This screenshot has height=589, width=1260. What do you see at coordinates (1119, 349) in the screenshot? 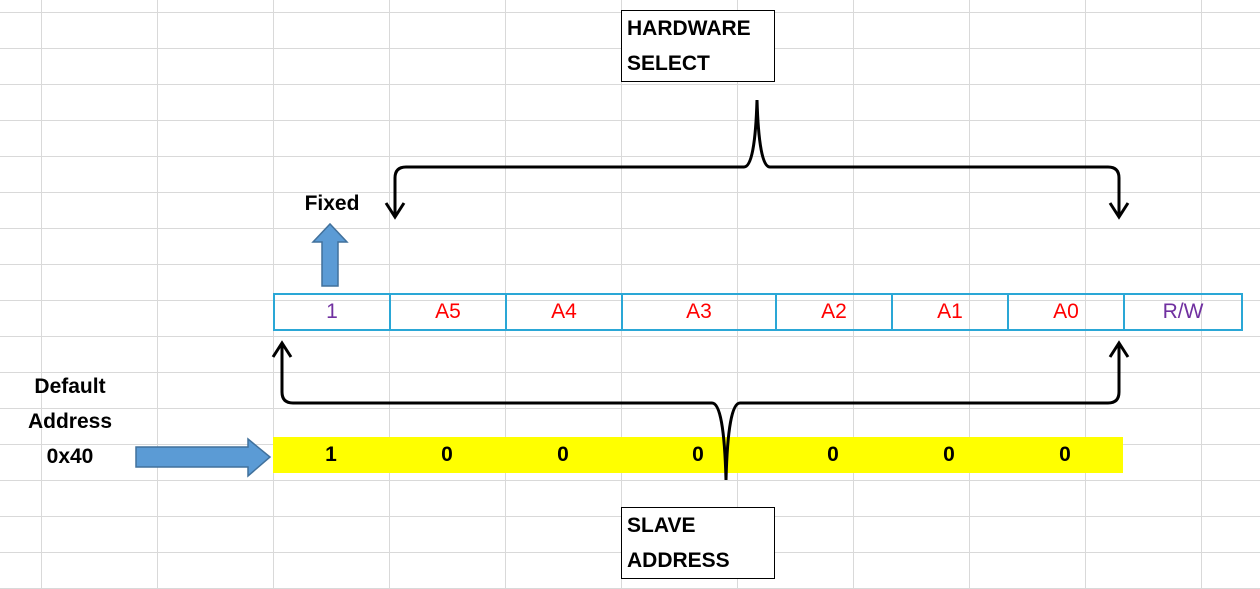
I see `brace-arrowhead-up-right` at bounding box center [1119, 349].